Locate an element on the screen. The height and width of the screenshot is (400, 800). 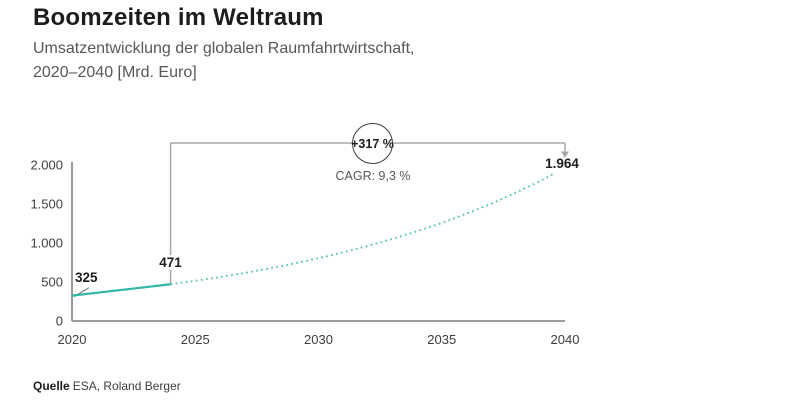
growth-badge-label: +317 % is located at coordinates (372, 143).